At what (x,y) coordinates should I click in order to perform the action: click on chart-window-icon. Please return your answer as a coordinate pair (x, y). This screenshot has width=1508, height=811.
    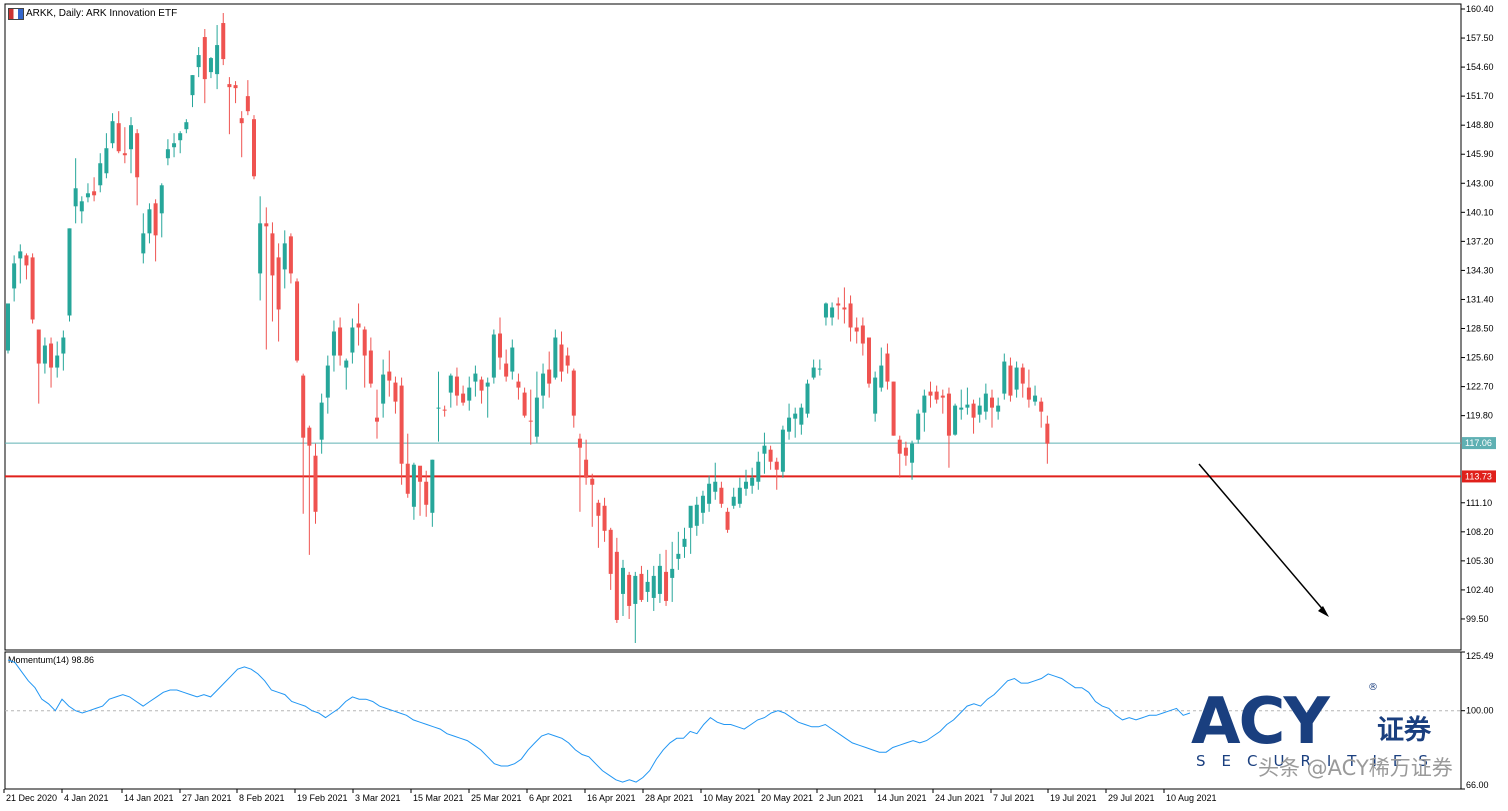
    Looking at the image, I should click on (16, 14).